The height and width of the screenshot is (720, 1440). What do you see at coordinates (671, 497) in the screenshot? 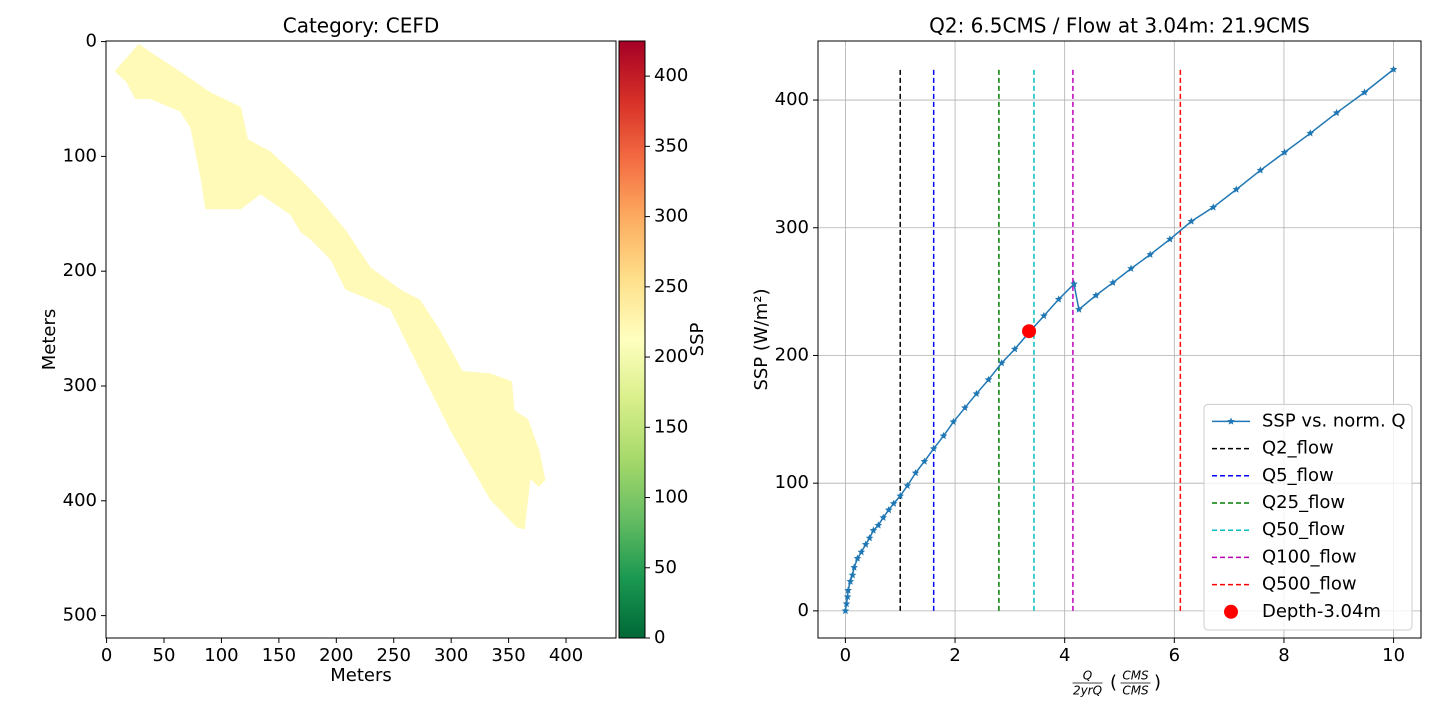
I see `colorbar-tick-label: 100` at bounding box center [671, 497].